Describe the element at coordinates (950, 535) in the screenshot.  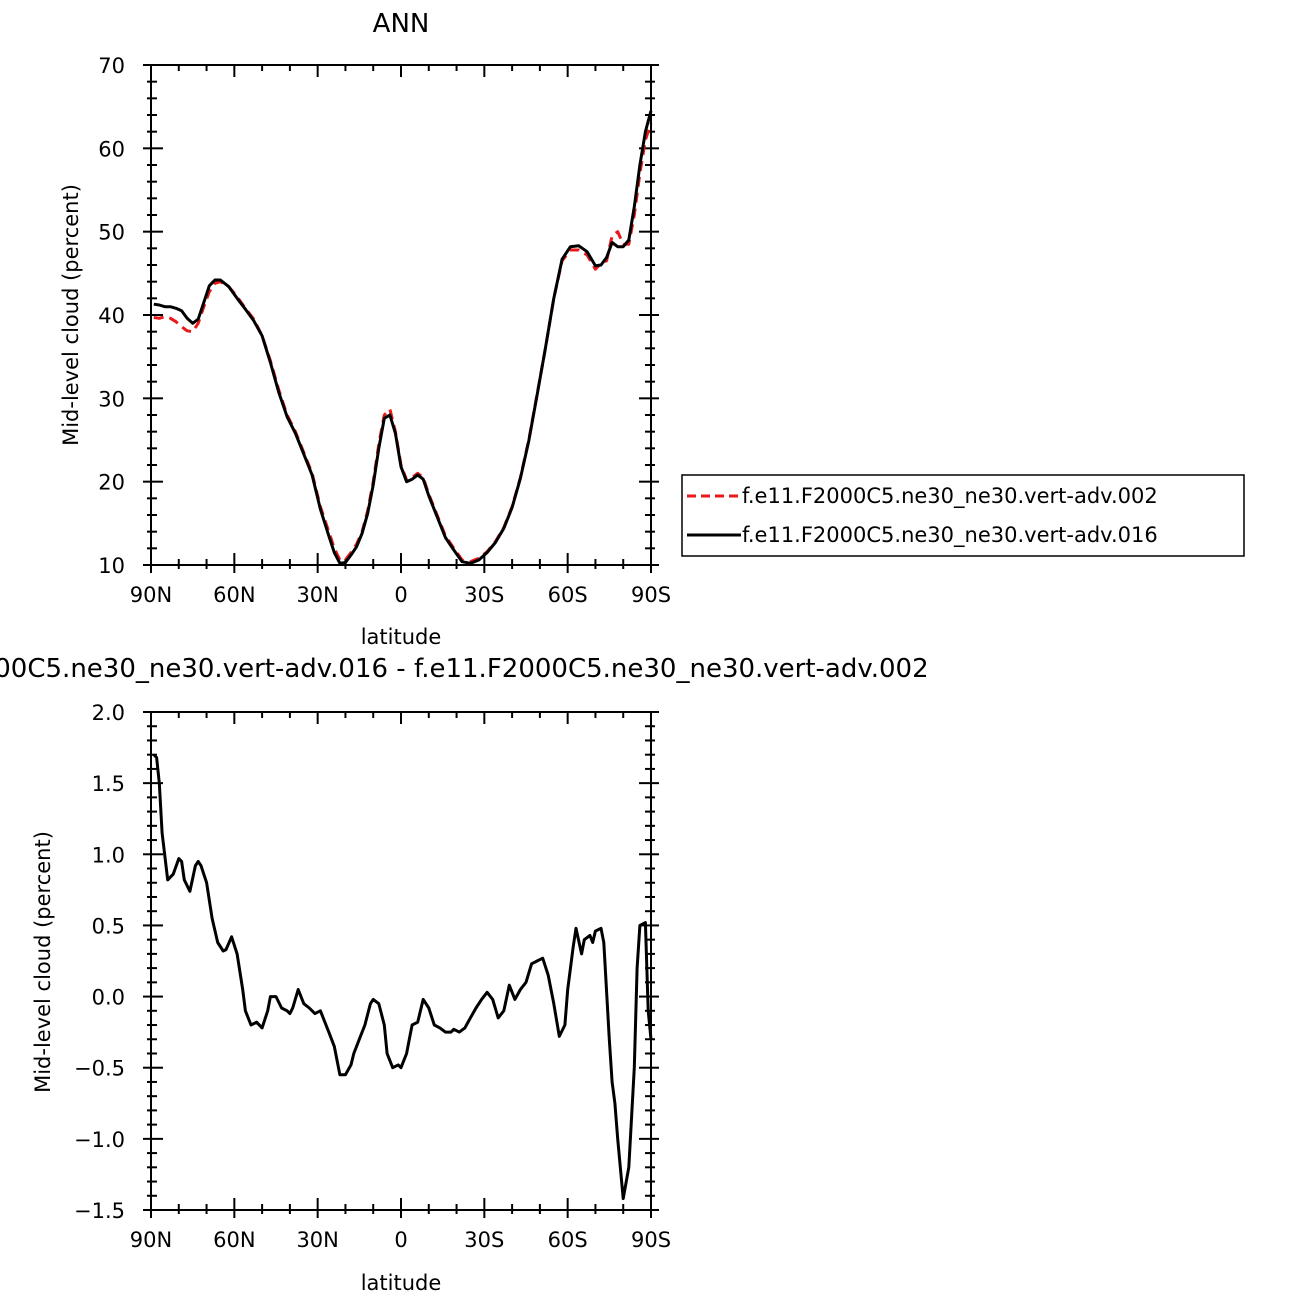
I see `legend-label-016: f.e11.F2000C5.ne30_ne30.vert-adv.016` at that location.